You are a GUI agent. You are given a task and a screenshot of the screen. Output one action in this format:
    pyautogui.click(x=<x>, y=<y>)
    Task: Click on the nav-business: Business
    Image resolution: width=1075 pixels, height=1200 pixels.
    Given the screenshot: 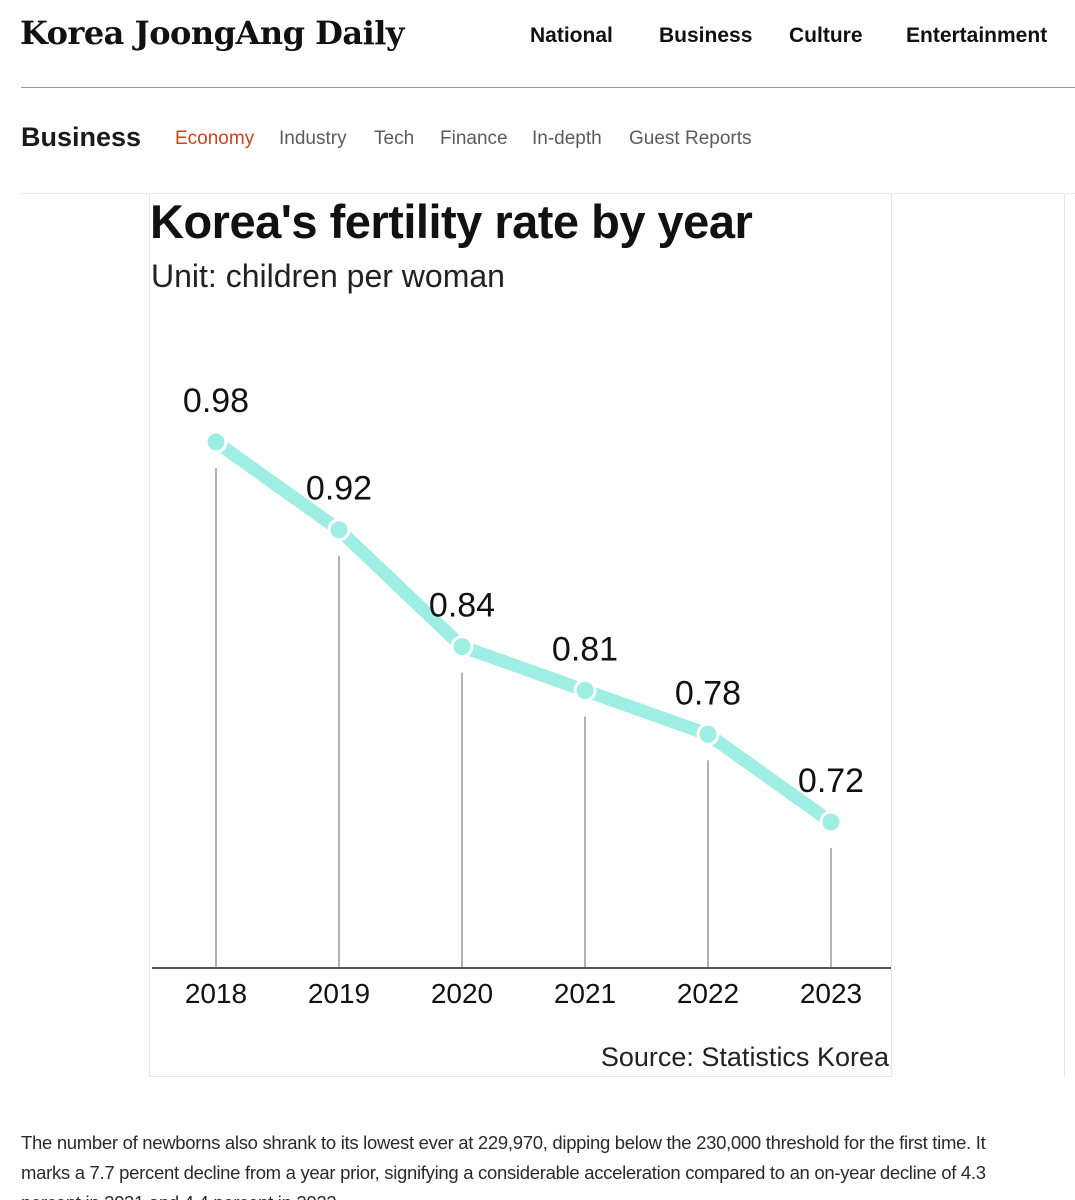 What is the action you would take?
    pyautogui.click(x=706, y=35)
    